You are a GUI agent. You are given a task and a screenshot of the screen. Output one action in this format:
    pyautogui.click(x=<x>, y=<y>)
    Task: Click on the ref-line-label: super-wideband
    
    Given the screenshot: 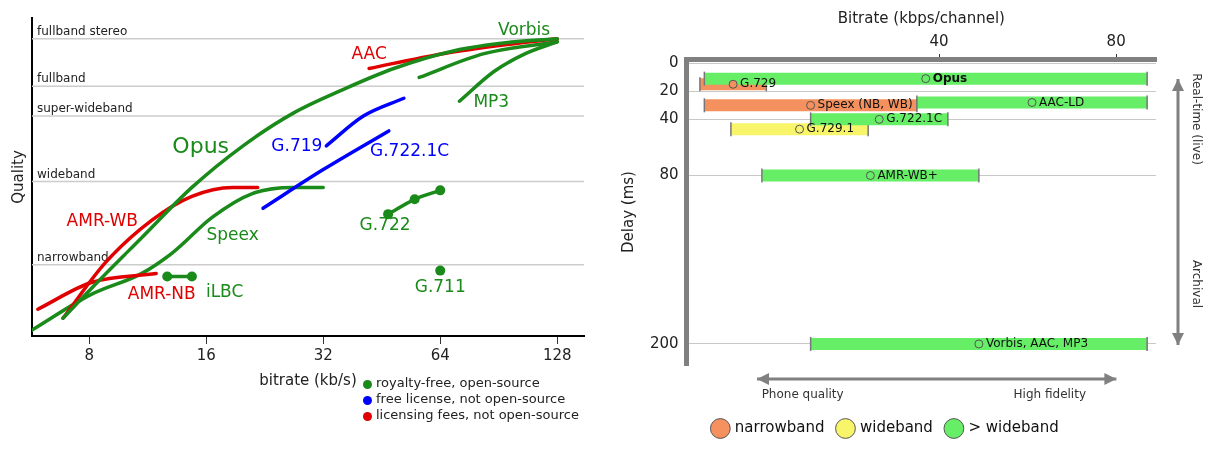 What is the action you would take?
    pyautogui.click(x=85, y=108)
    